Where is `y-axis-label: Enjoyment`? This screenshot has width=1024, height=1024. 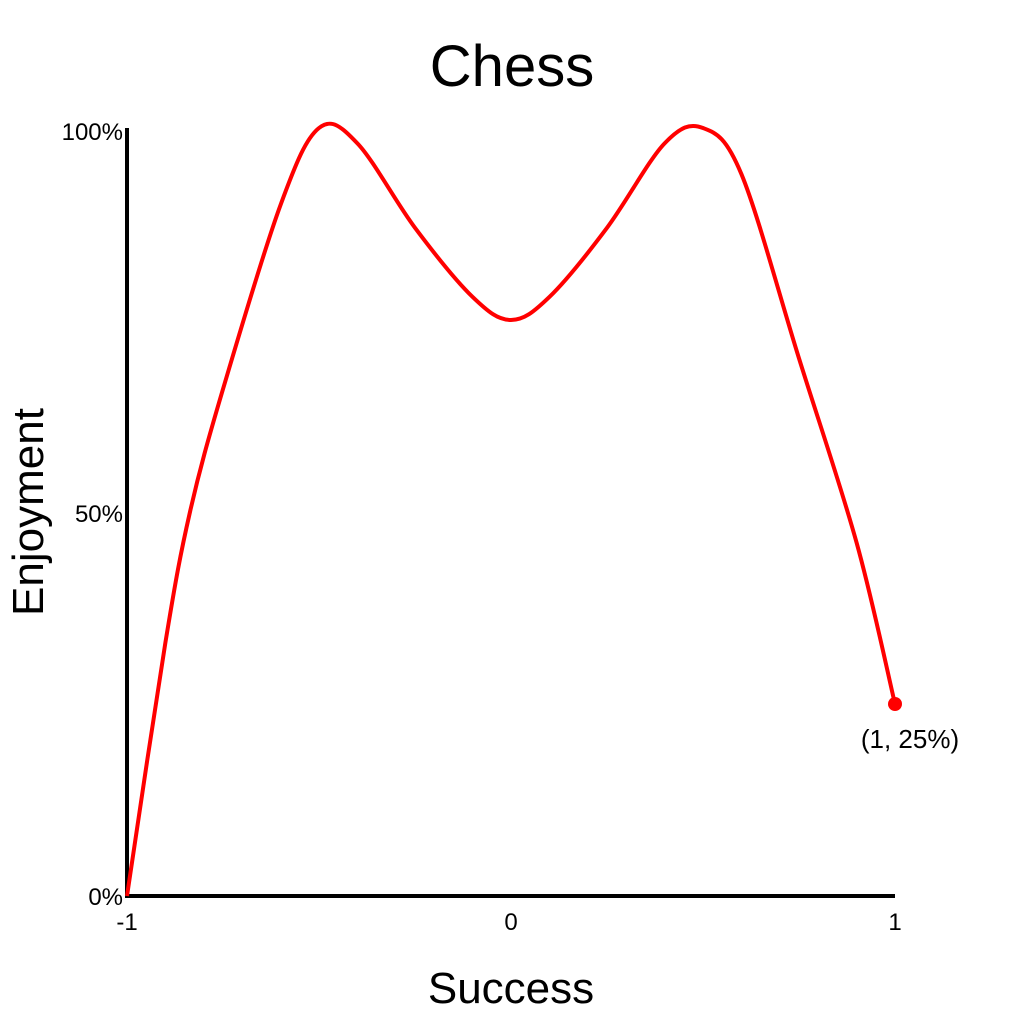 y-axis-label: Enjoyment is located at coordinates (28, 512).